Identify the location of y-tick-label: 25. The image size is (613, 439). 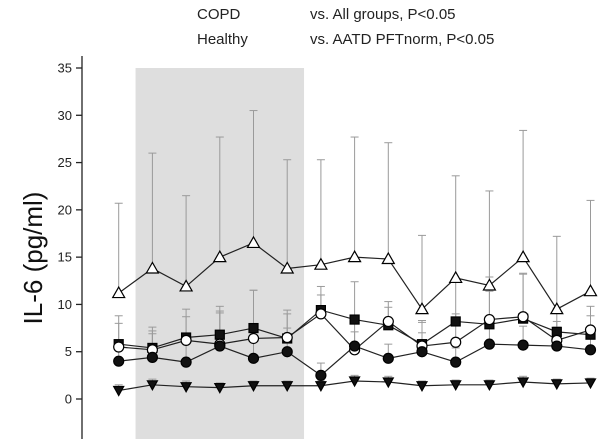
(65, 162).